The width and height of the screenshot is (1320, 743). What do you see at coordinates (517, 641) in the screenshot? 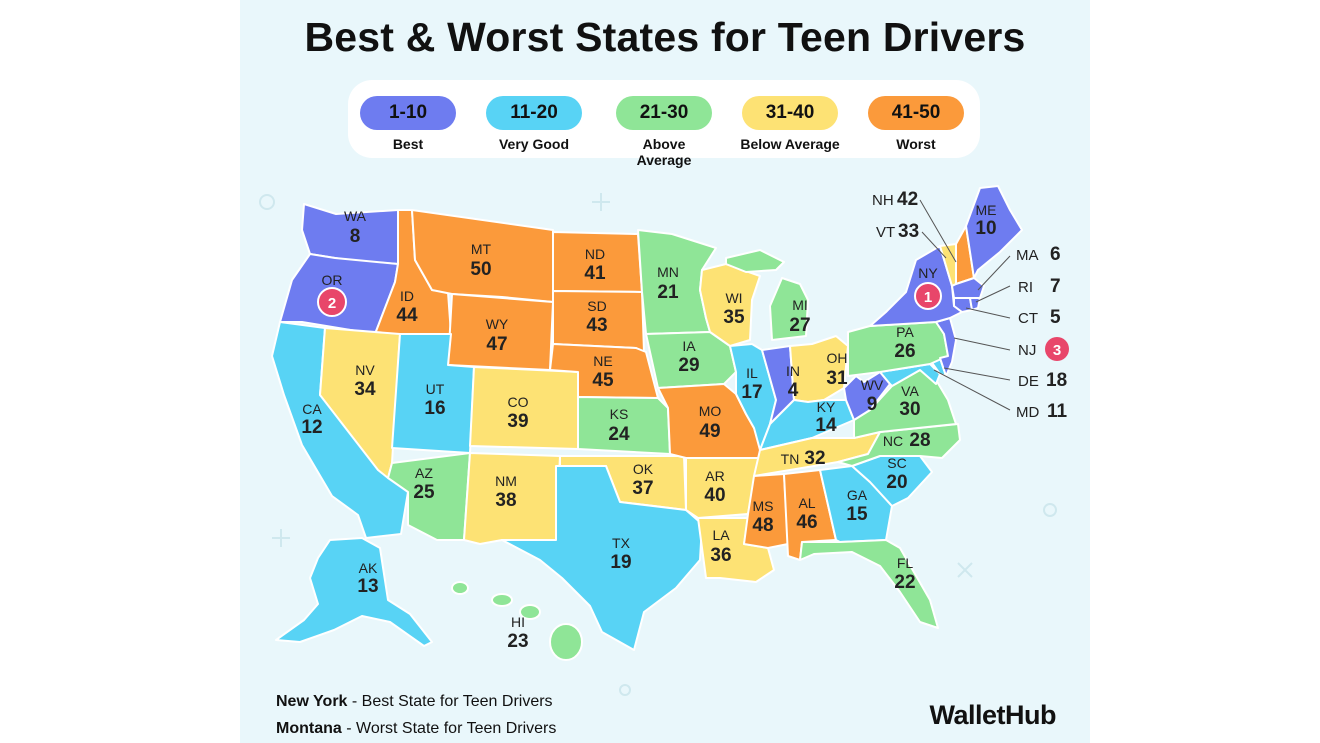
I see `state-rank-HI: 23` at bounding box center [517, 641].